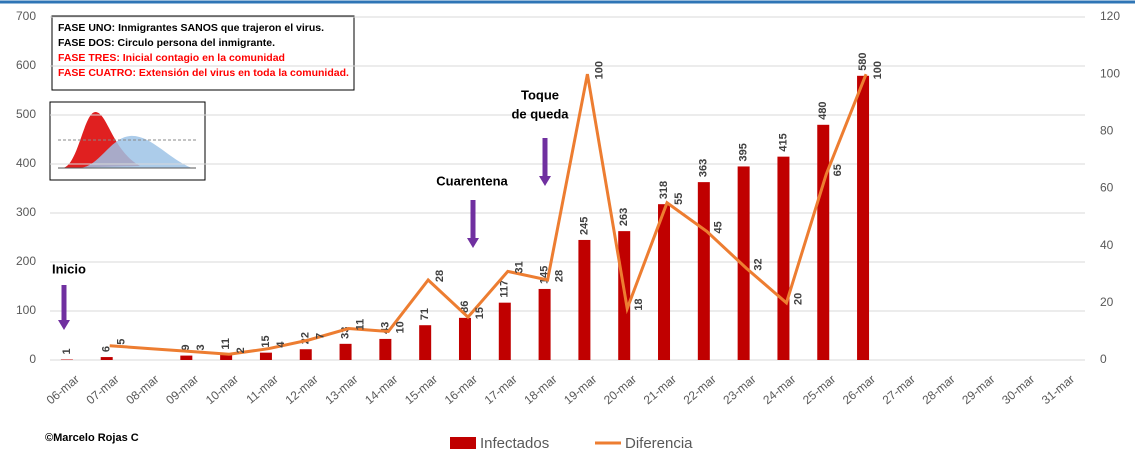  What do you see at coordinates (1107, 302) in the screenshot?
I see `y2-tick-label: 20` at bounding box center [1107, 302].